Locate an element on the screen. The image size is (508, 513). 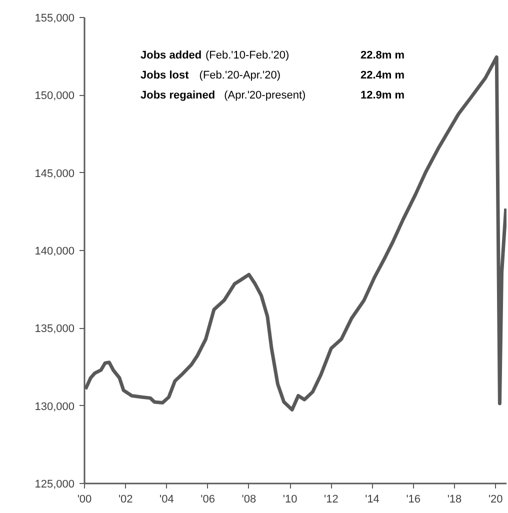
x-tick-label: '02 is located at coordinates (125, 500).